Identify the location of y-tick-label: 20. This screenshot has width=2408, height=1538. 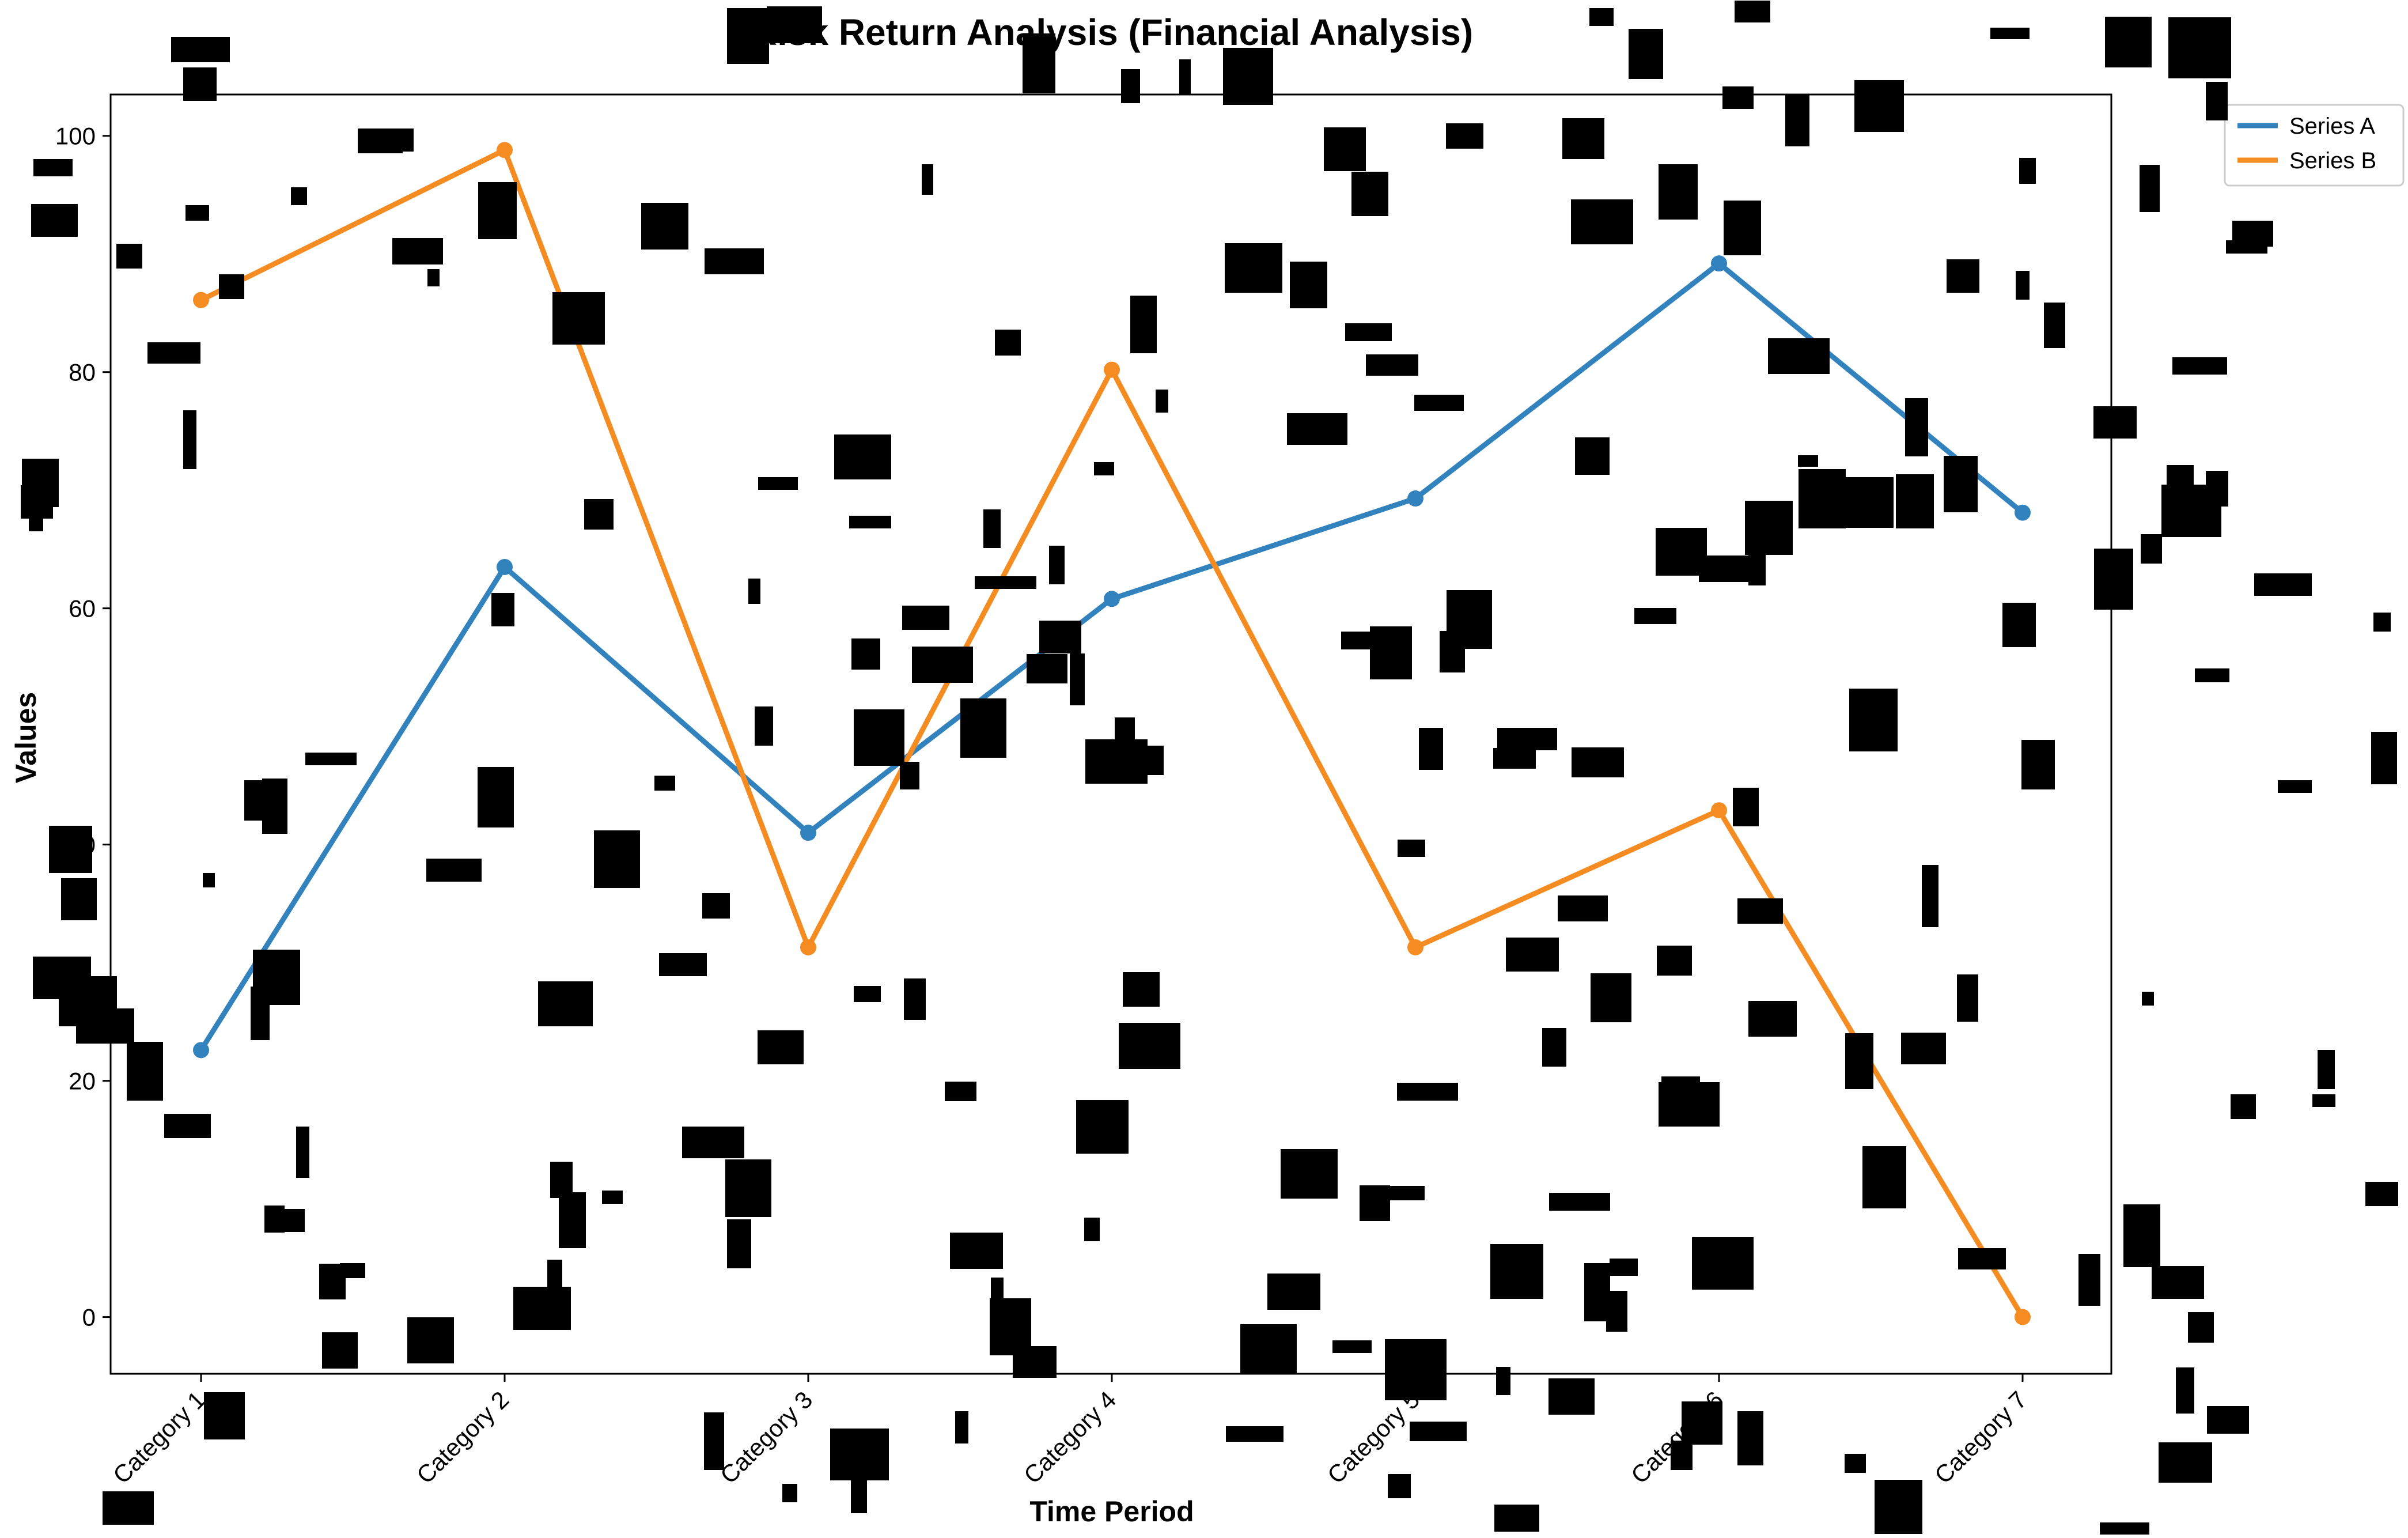
(82, 1082).